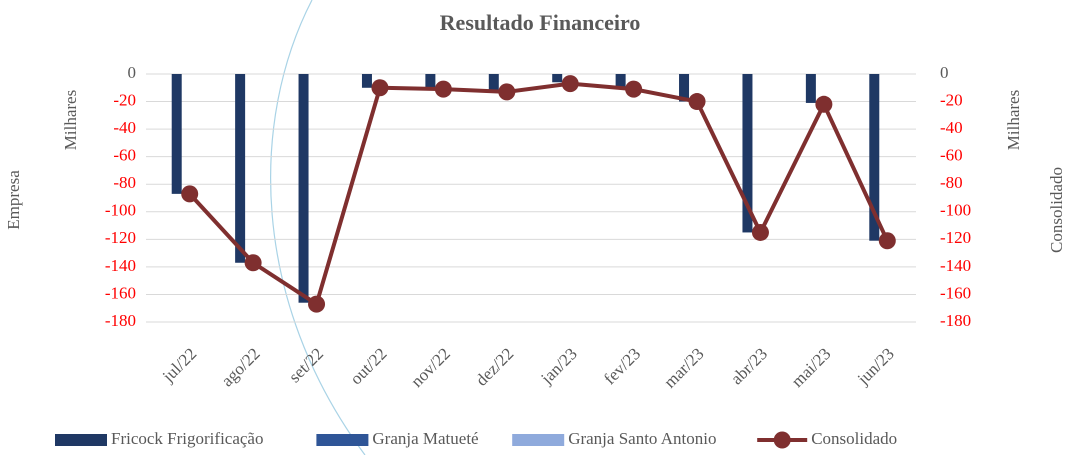 This screenshot has height=455, width=1070. I want to click on x-tick-label: set/22, so click(306, 365).